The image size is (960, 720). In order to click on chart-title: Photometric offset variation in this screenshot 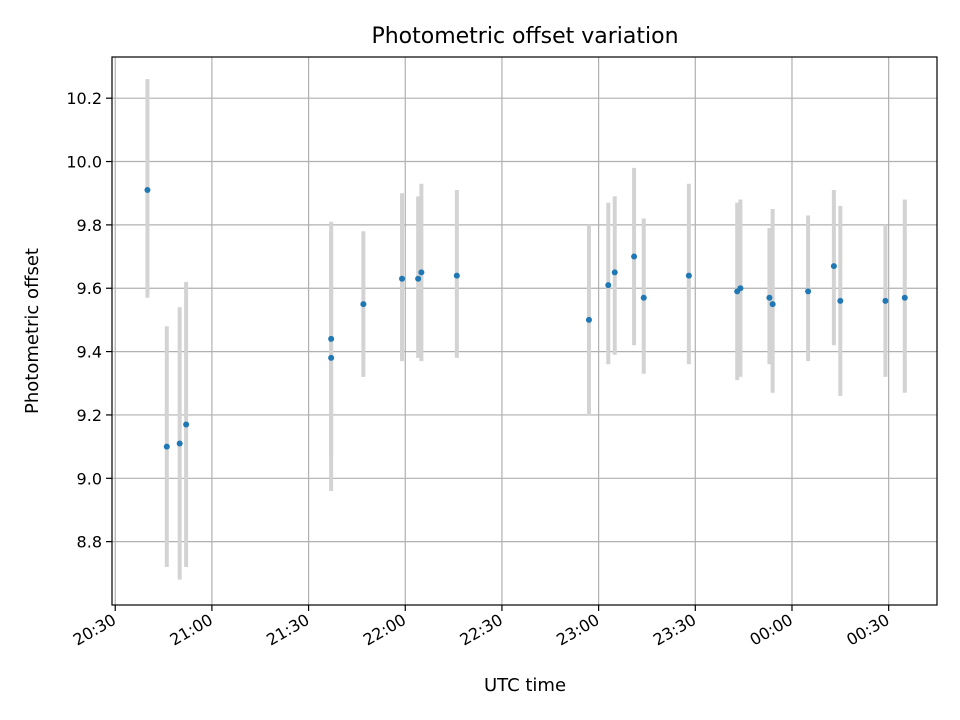, I will do `click(524, 36)`.